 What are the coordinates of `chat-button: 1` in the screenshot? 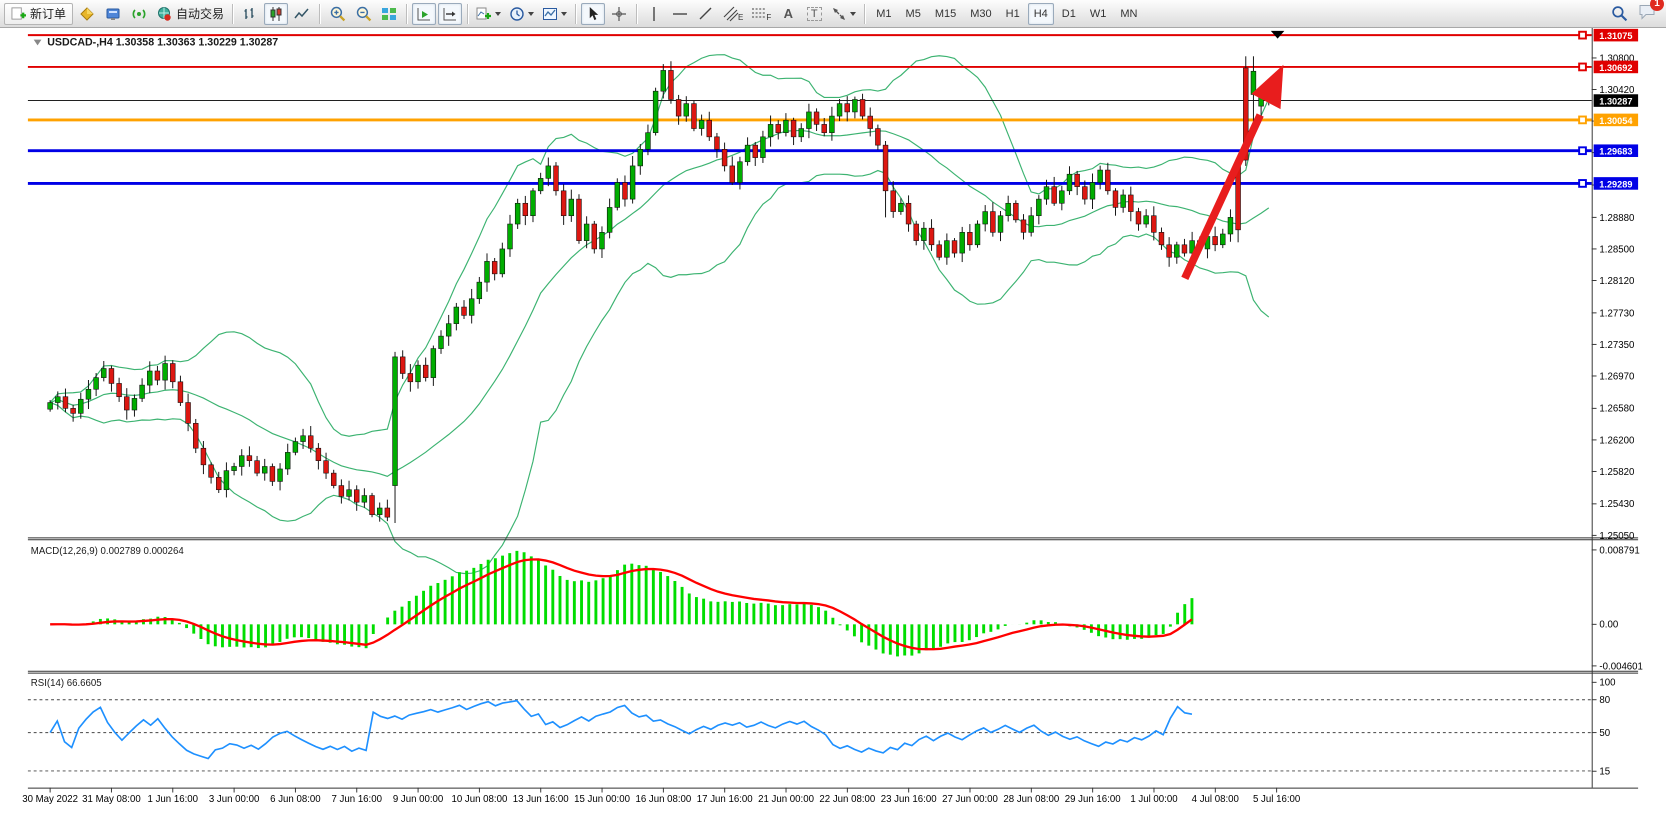 It's located at (1651, 12).